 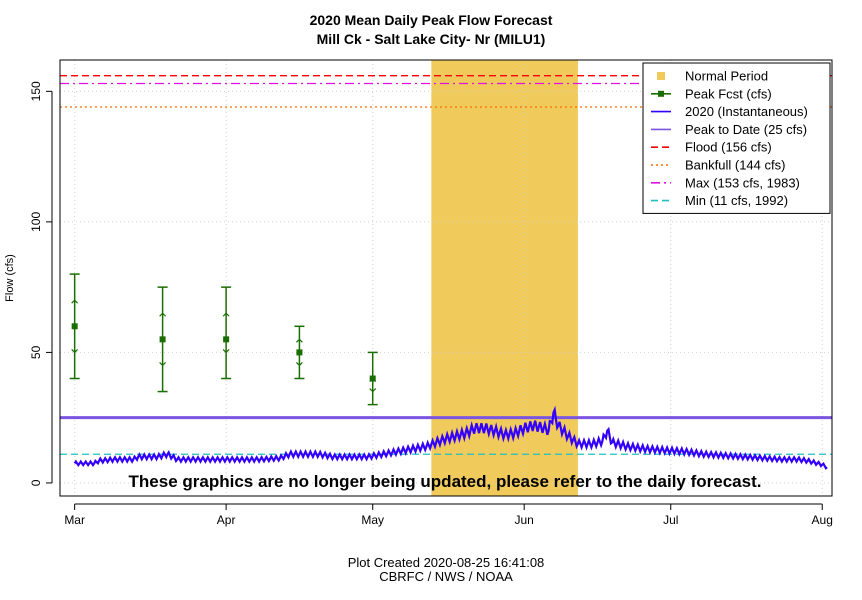 I want to click on legend-label-1: Peak Fcst (cfs), so click(x=728, y=93).